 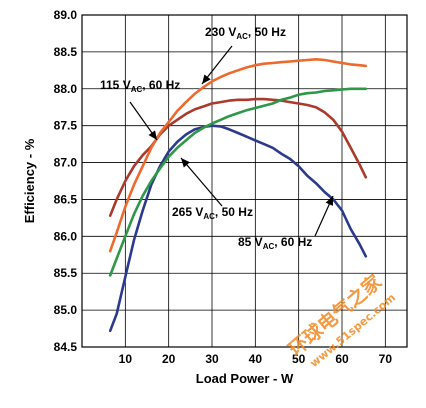 What do you see at coordinates (66, 199) in the screenshot?
I see `y-tick-label: 86.5` at bounding box center [66, 199].